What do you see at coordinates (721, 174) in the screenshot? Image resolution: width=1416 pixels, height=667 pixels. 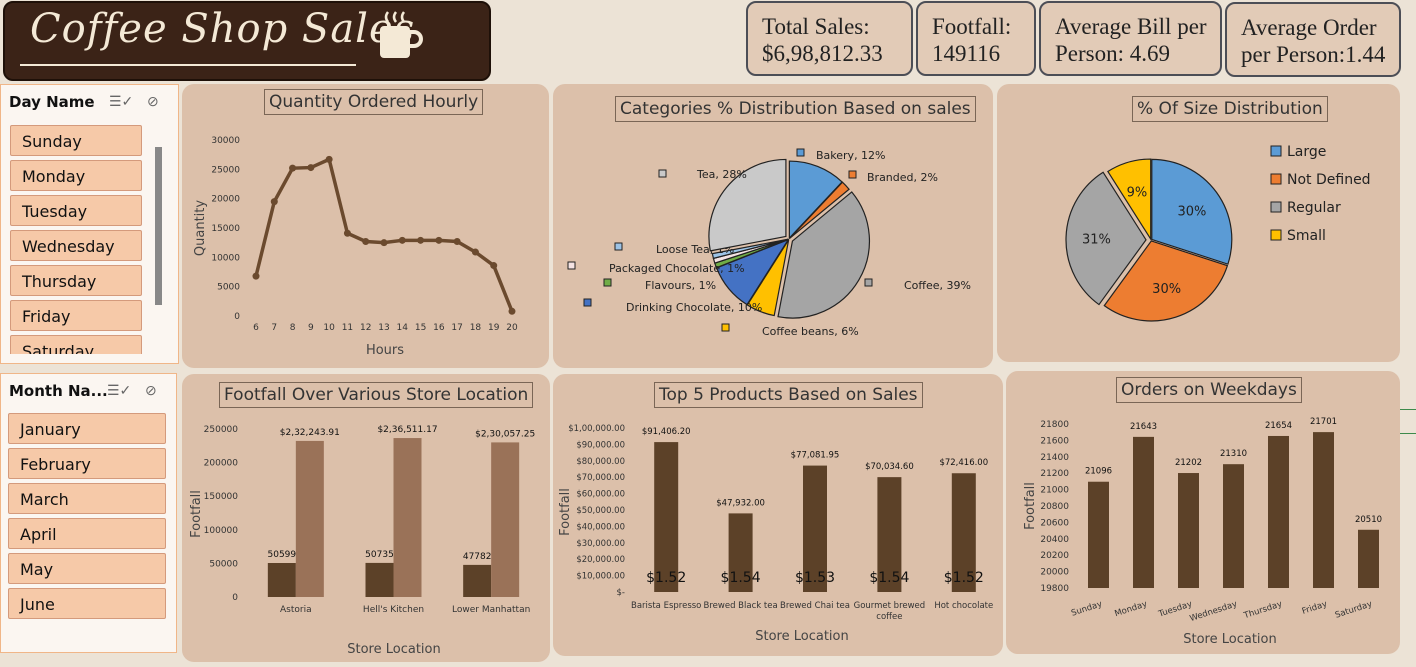 I see `slice-label: Tea, 28%` at bounding box center [721, 174].